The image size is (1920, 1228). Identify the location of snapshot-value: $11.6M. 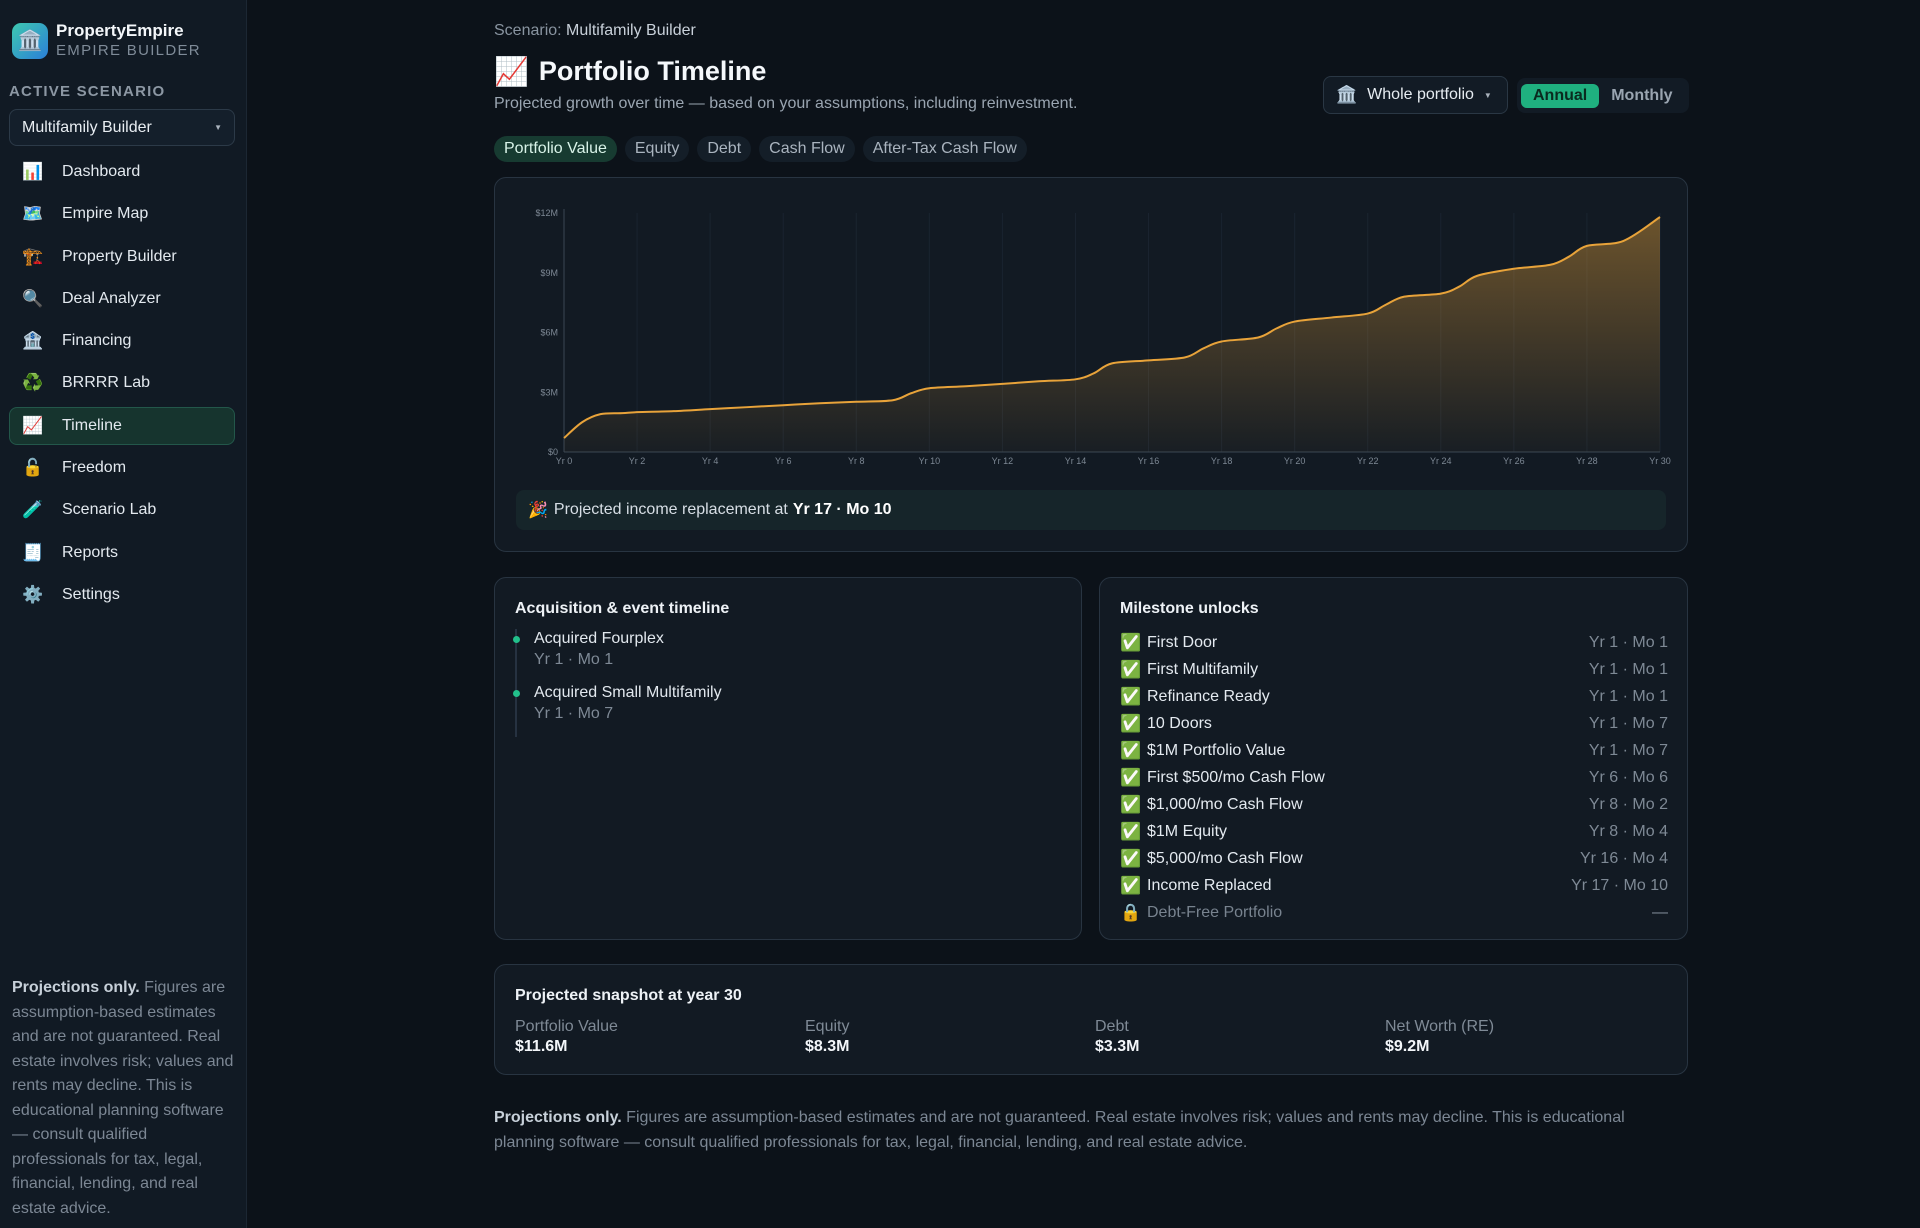
(541, 1046).